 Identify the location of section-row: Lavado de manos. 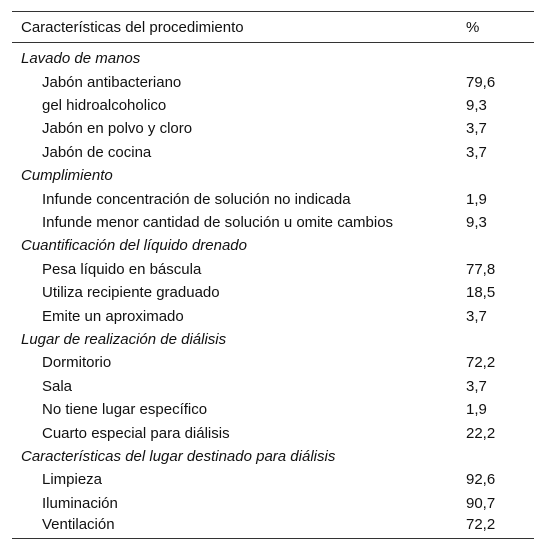
(273, 57).